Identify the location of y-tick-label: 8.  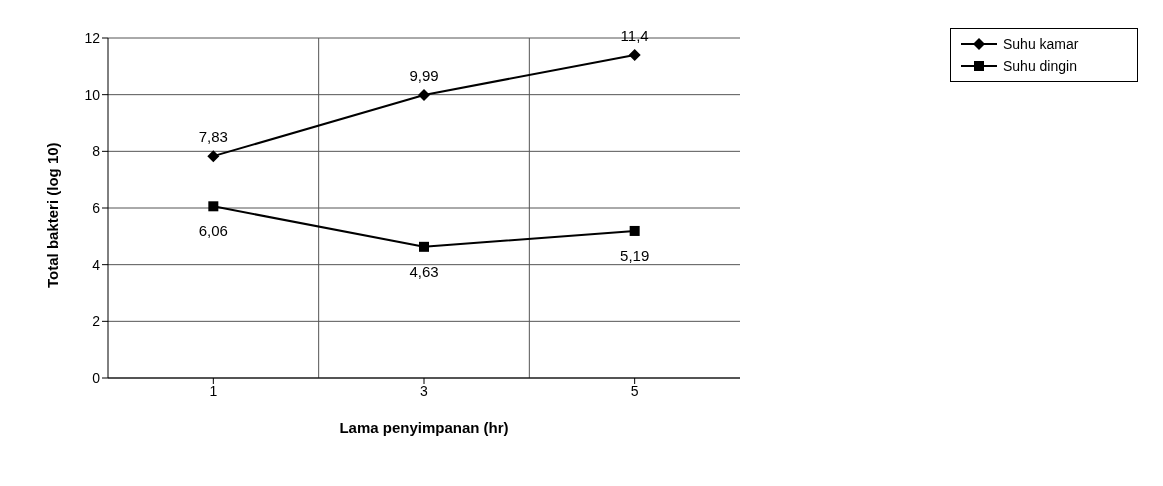
(96, 151).